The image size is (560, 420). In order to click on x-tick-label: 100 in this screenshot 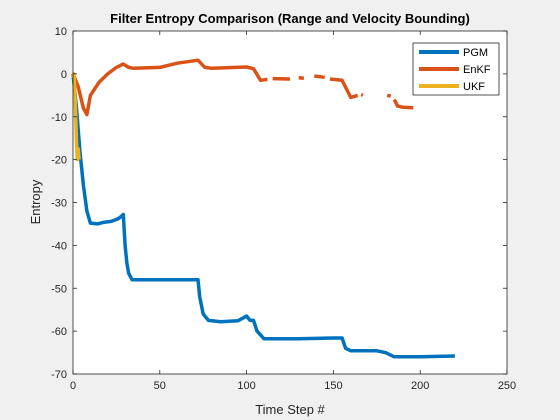, I will do `click(246, 386)`.